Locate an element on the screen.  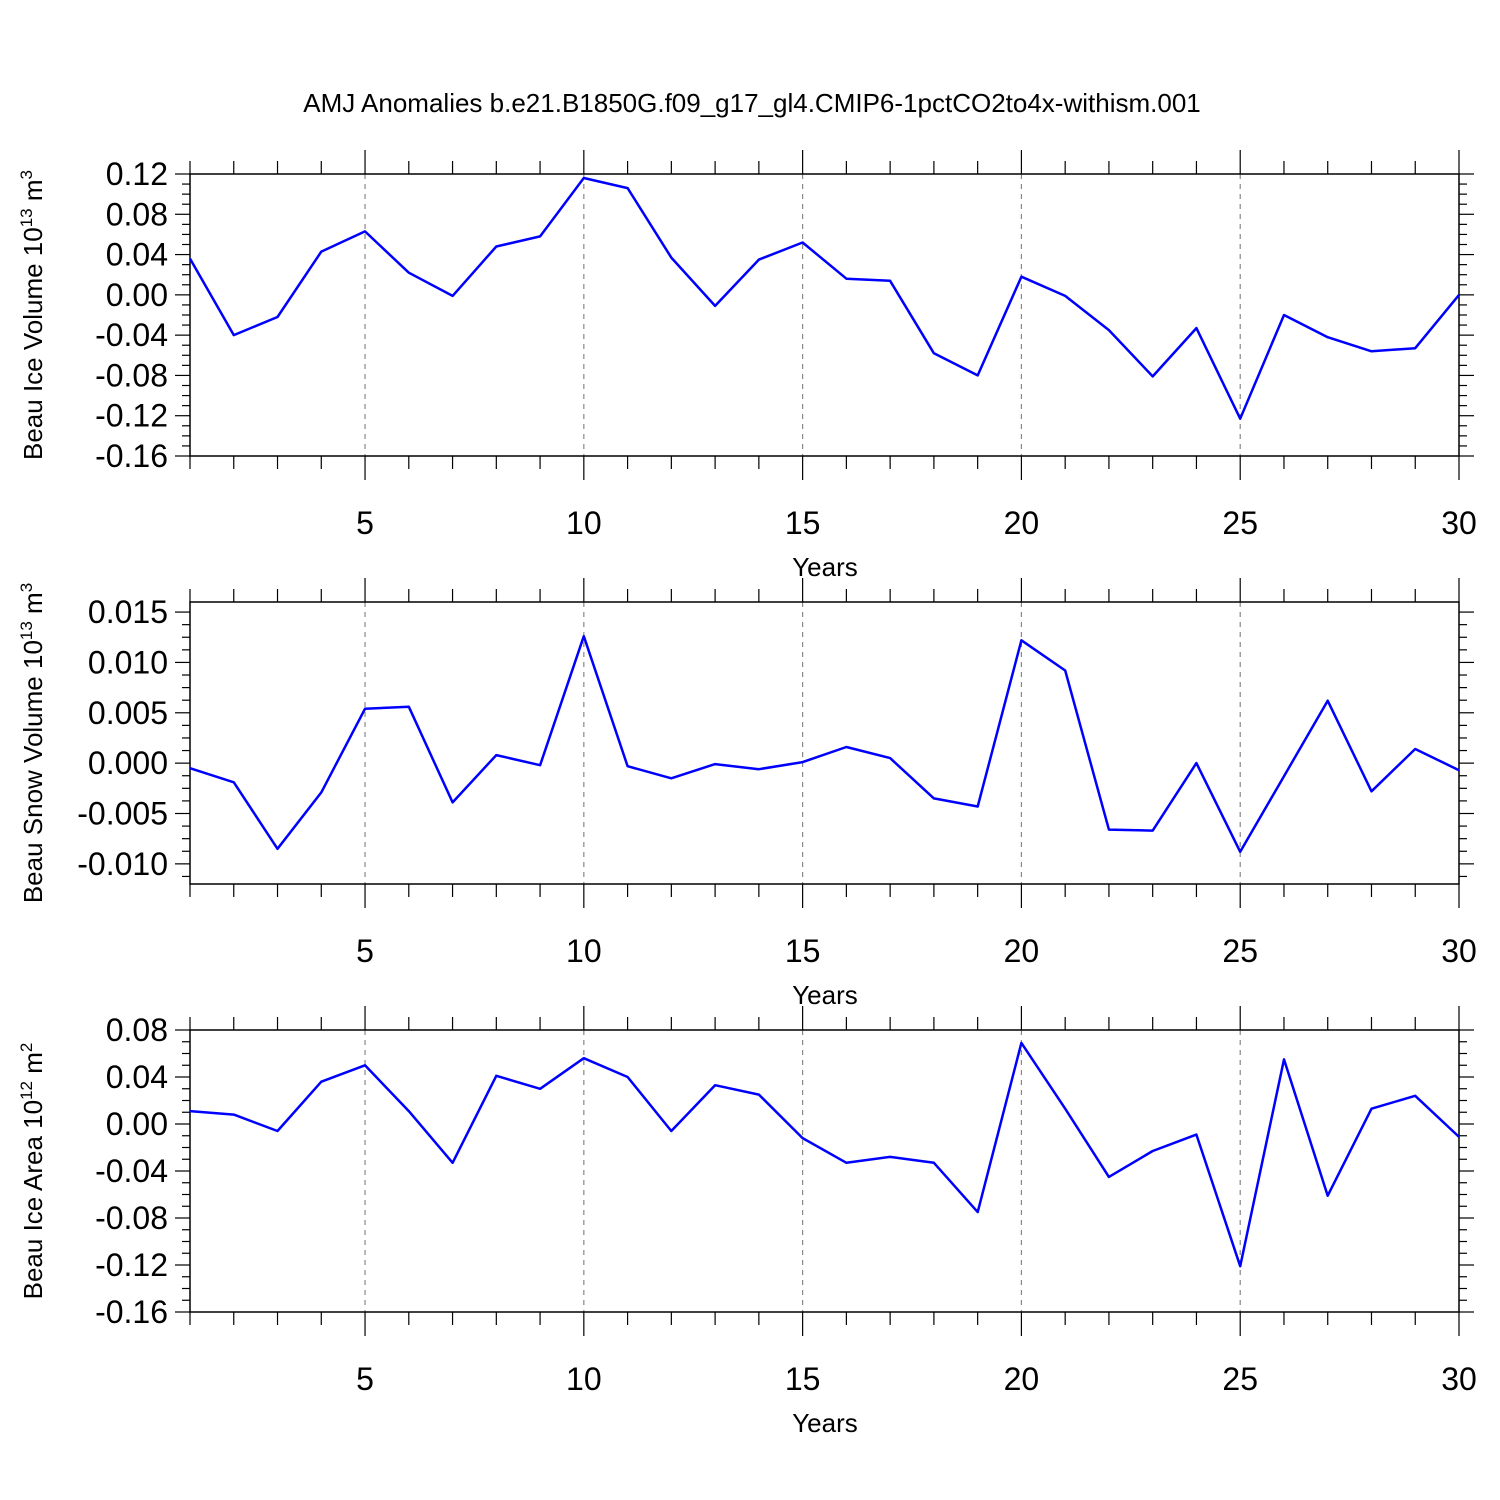
y-axis-label: Beau Ice Area 1012 m2 is located at coordinates (32, 1171).